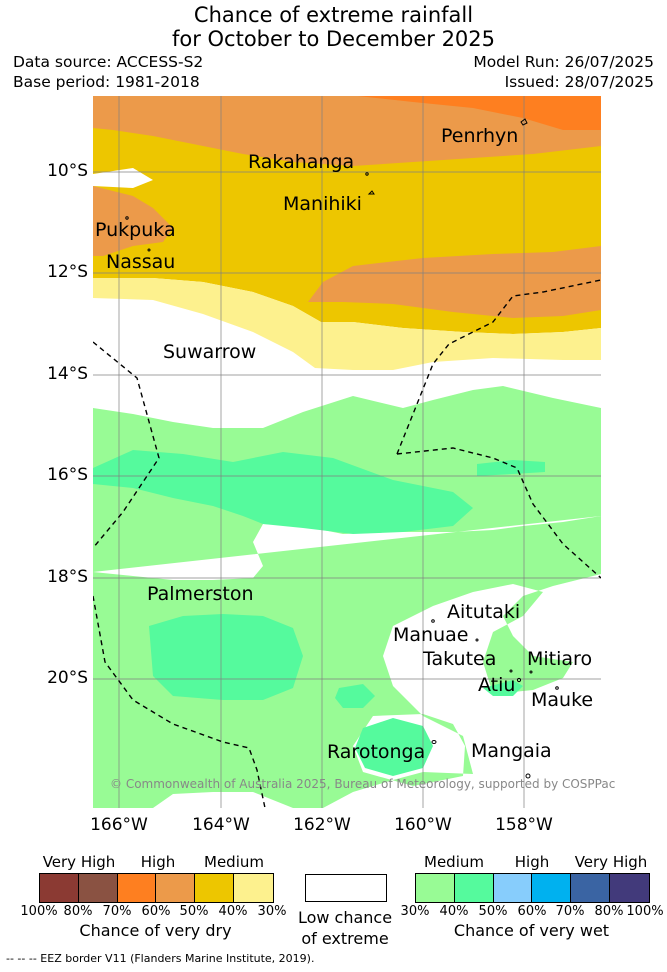 The height and width of the screenshot is (972, 667). Describe the element at coordinates (532, 862) in the screenshot. I see `wet-legend-high: High` at that location.